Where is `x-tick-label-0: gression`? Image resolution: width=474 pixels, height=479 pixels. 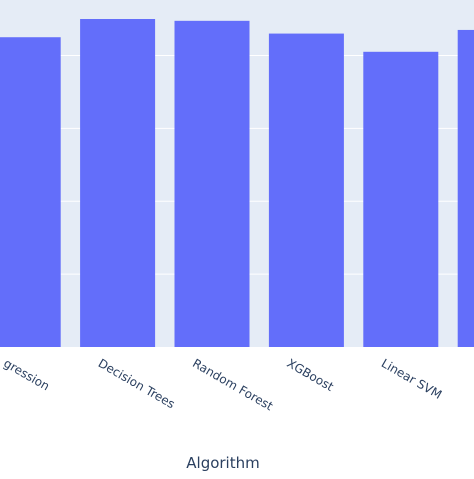 x-tick-label-0: gression is located at coordinates (26, 374).